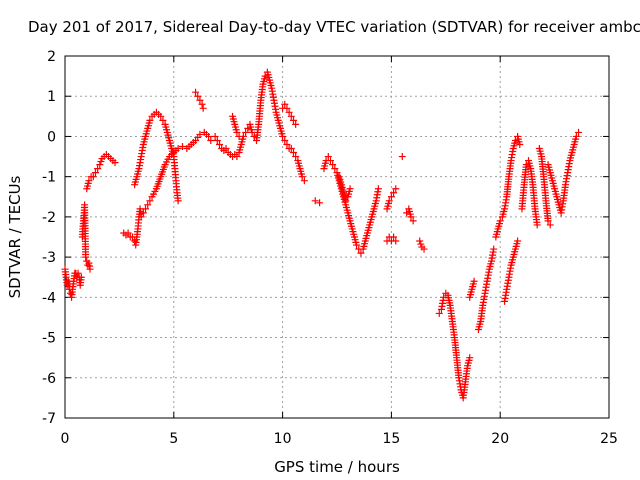 Image resolution: width=640 pixels, height=480 pixels. What do you see at coordinates (49, 298) in the screenshot?
I see `y-tick-label: -4` at bounding box center [49, 298].